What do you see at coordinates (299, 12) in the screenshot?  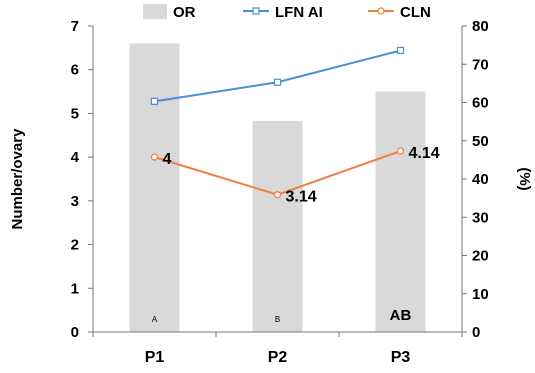 I see `legend-label-lfn-ai: LFN AI` at bounding box center [299, 12].